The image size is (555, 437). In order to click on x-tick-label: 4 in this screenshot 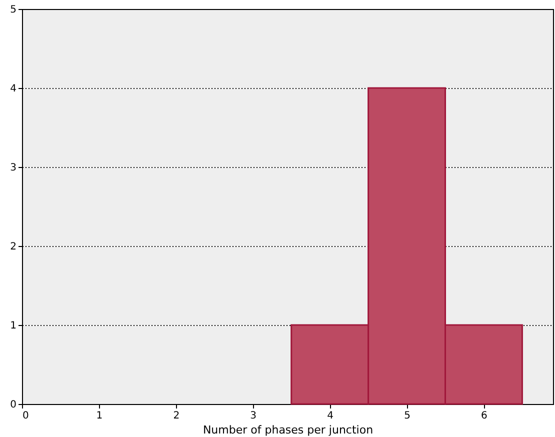, I will do `click(330, 416)`.